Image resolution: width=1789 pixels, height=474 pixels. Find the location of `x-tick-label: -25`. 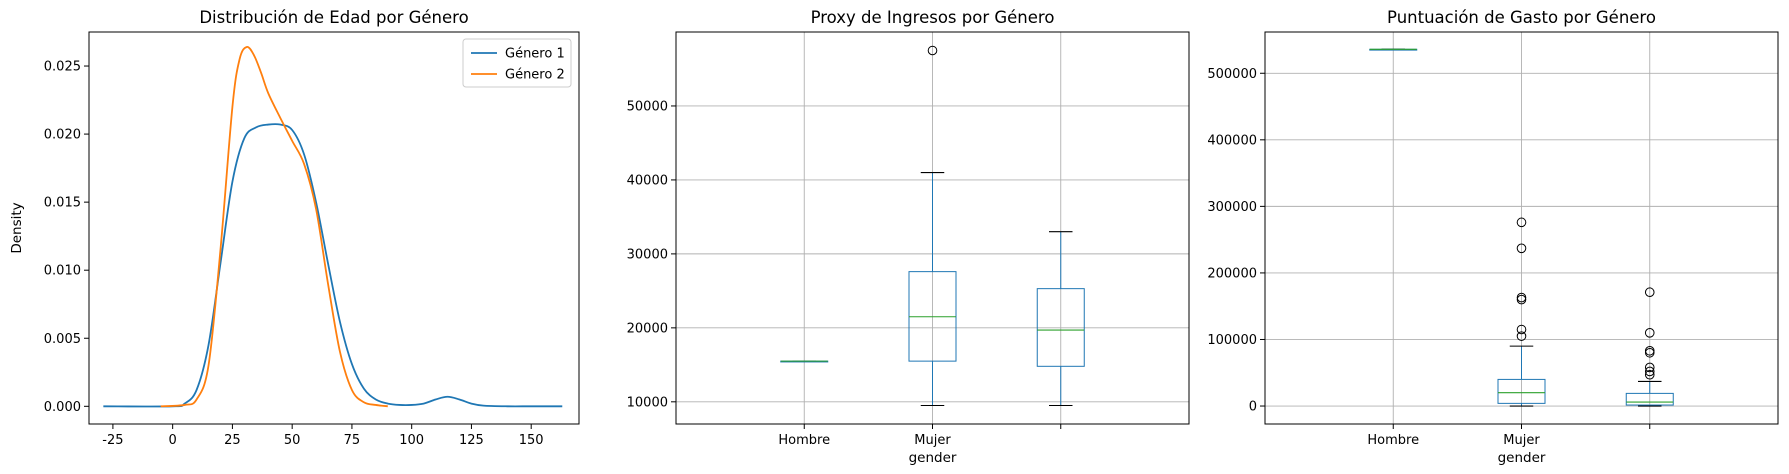

x-tick-label: -25 is located at coordinates (112, 440).